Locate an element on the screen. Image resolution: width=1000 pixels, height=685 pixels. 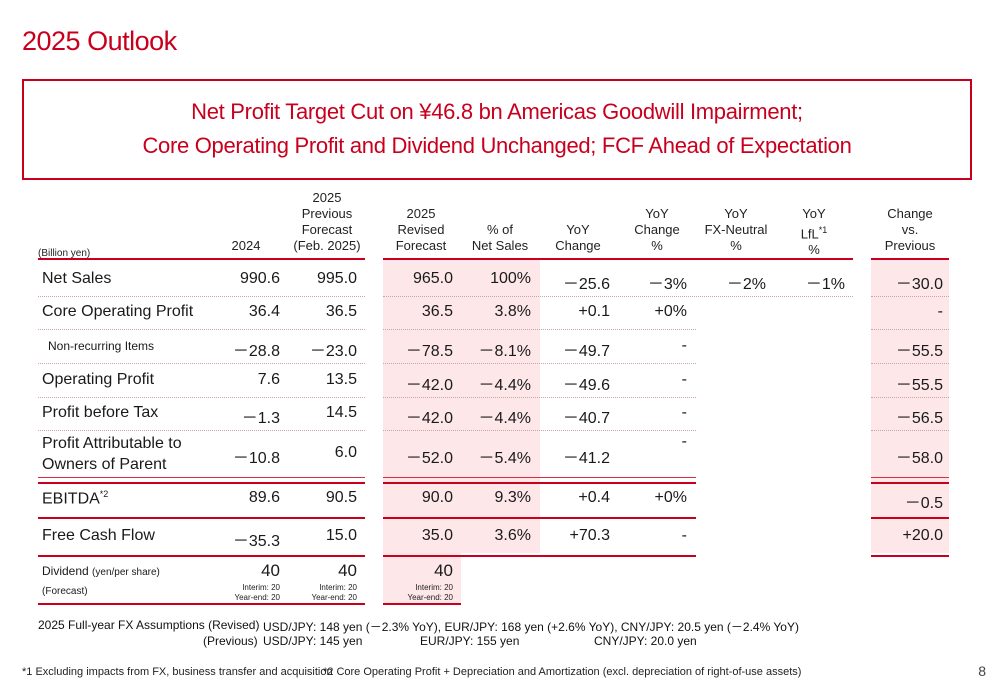
cell-vs-prev: －56.5 is located at coordinates (919, 418).